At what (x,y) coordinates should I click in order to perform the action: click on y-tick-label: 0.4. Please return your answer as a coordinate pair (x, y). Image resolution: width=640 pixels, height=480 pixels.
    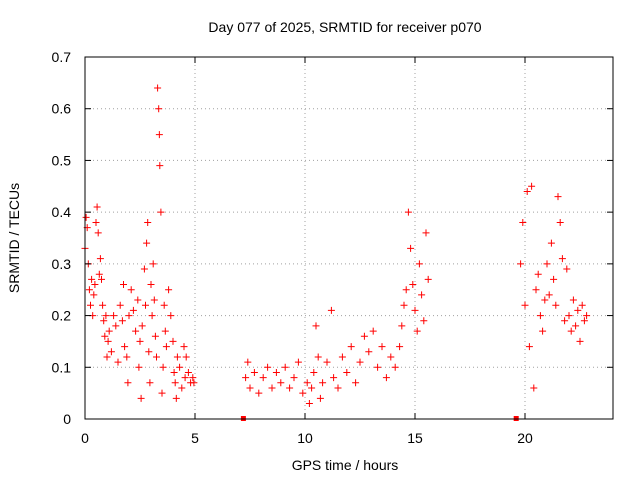
    Looking at the image, I should click on (62, 212).